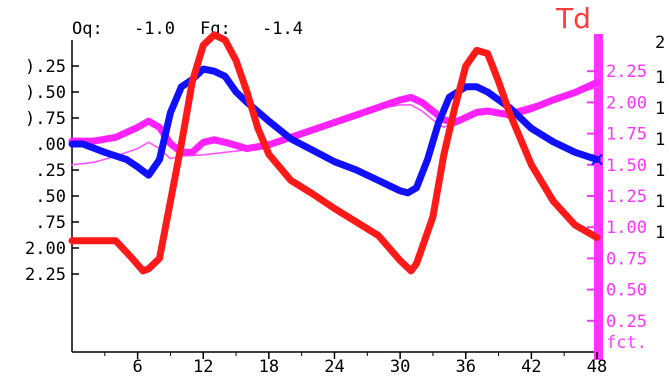  What do you see at coordinates (203, 367) in the screenshot?
I see `x-tick-label: 12` at bounding box center [203, 367].